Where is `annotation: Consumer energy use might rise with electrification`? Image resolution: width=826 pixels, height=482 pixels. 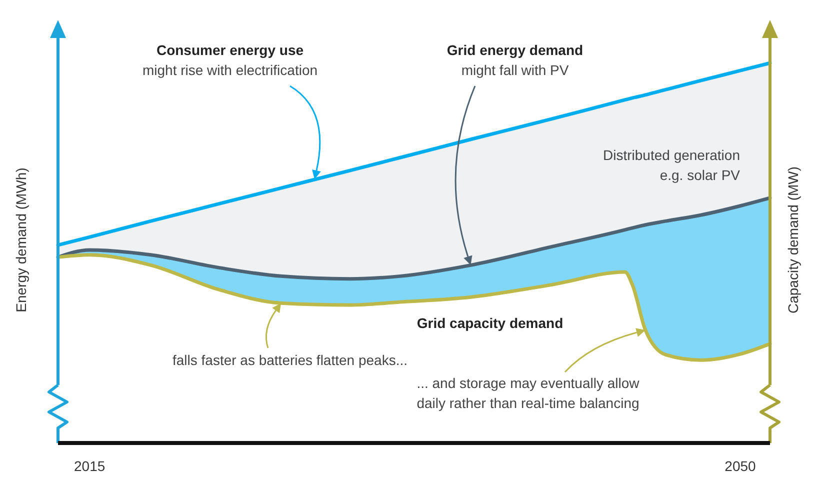 annotation: Consumer energy use might rise with electrification is located at coordinates (230, 60).